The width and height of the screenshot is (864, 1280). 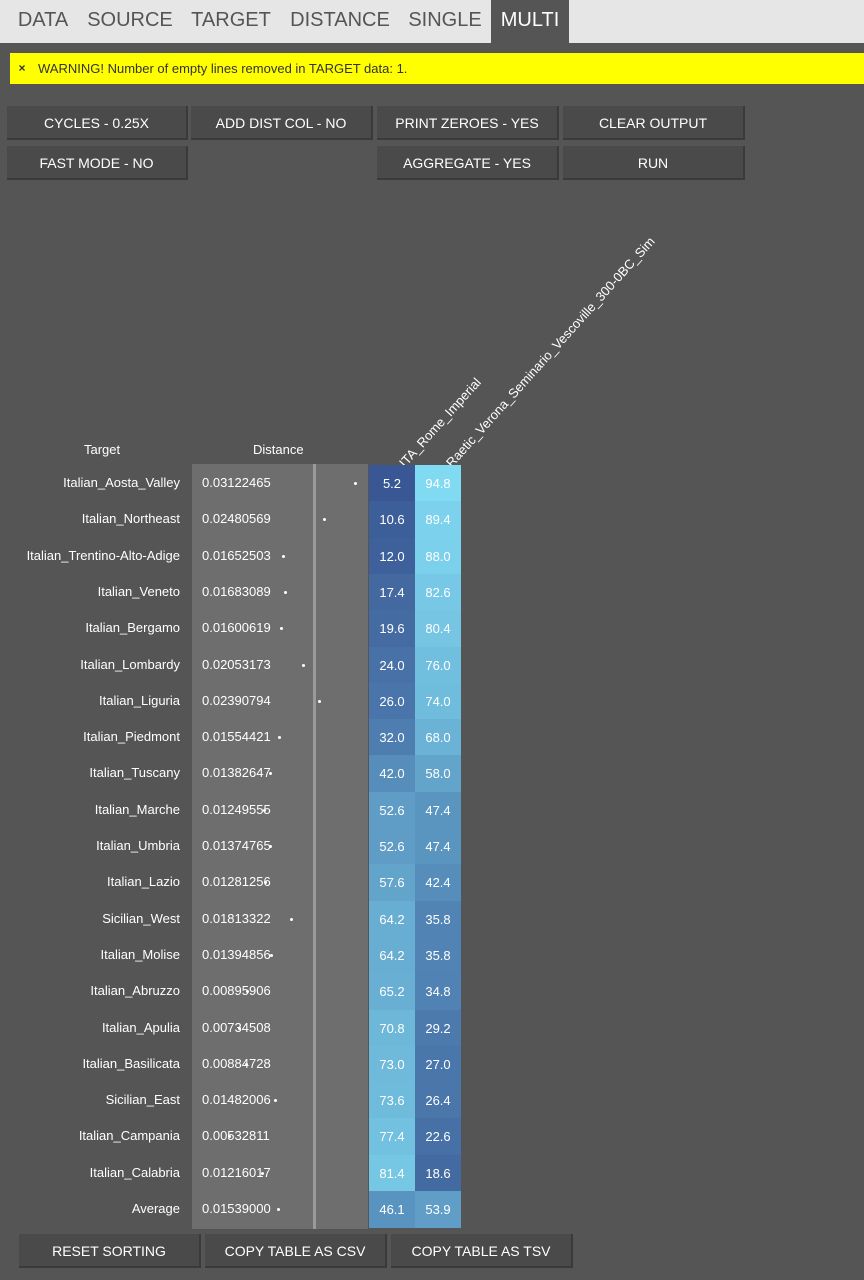 What do you see at coordinates (138, 845) in the screenshot?
I see `row-target: Italian_Umbria` at bounding box center [138, 845].